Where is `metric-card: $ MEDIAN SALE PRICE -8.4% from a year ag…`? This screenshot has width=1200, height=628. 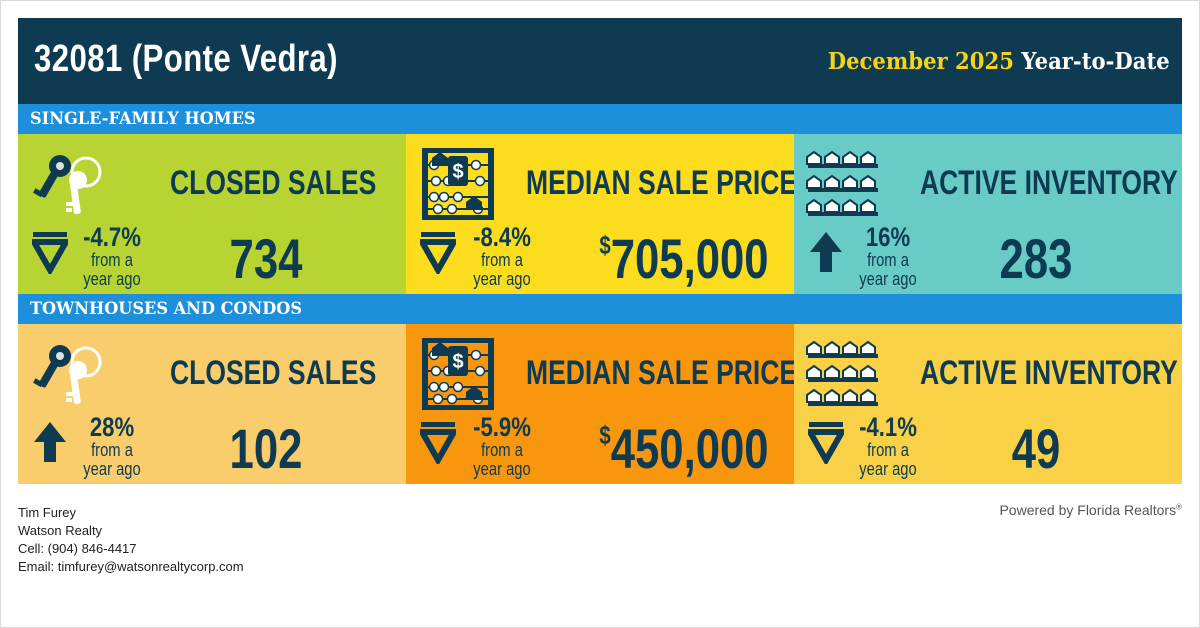 metric-card: $ MEDIAN SALE PRICE -8.4% from a year ag… is located at coordinates (600, 214).